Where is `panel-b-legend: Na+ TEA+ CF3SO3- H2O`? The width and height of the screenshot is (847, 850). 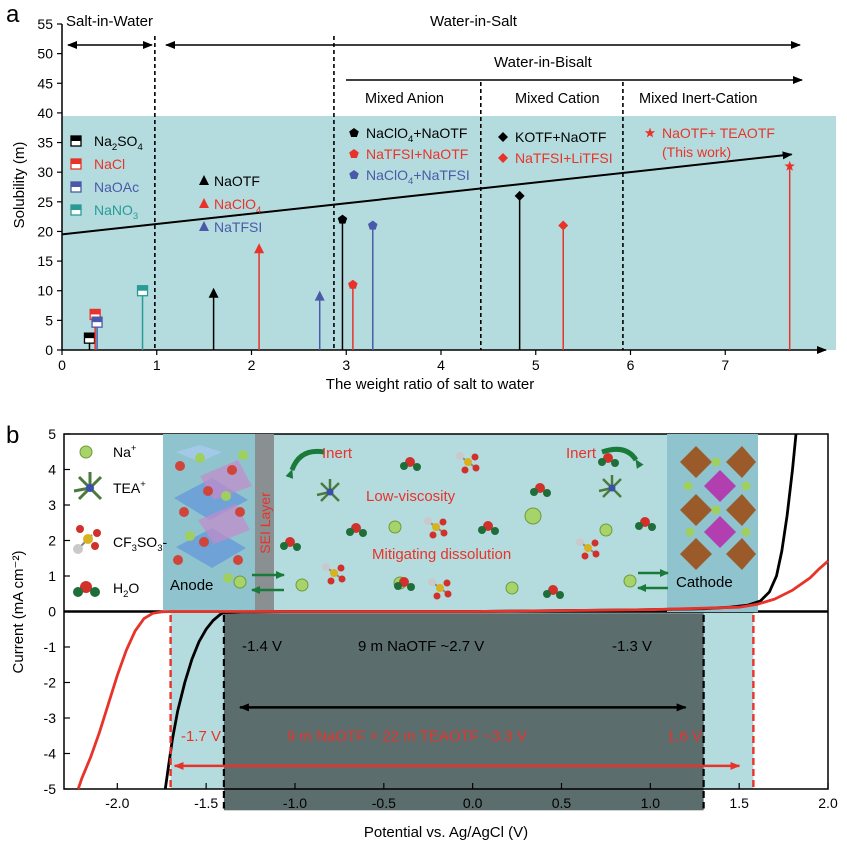
panel-b-legend: Na+ TEA+ CF3SO3- H2O is located at coordinates (120, 521).